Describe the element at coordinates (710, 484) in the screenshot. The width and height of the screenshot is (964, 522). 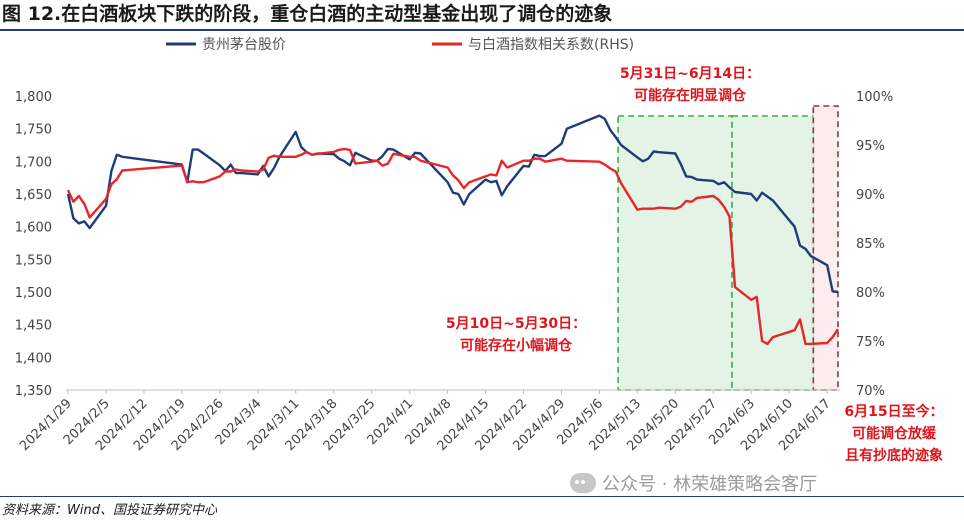
I see `watermark-text: 公众号 · 林荣雄策略会客厅` at that location.